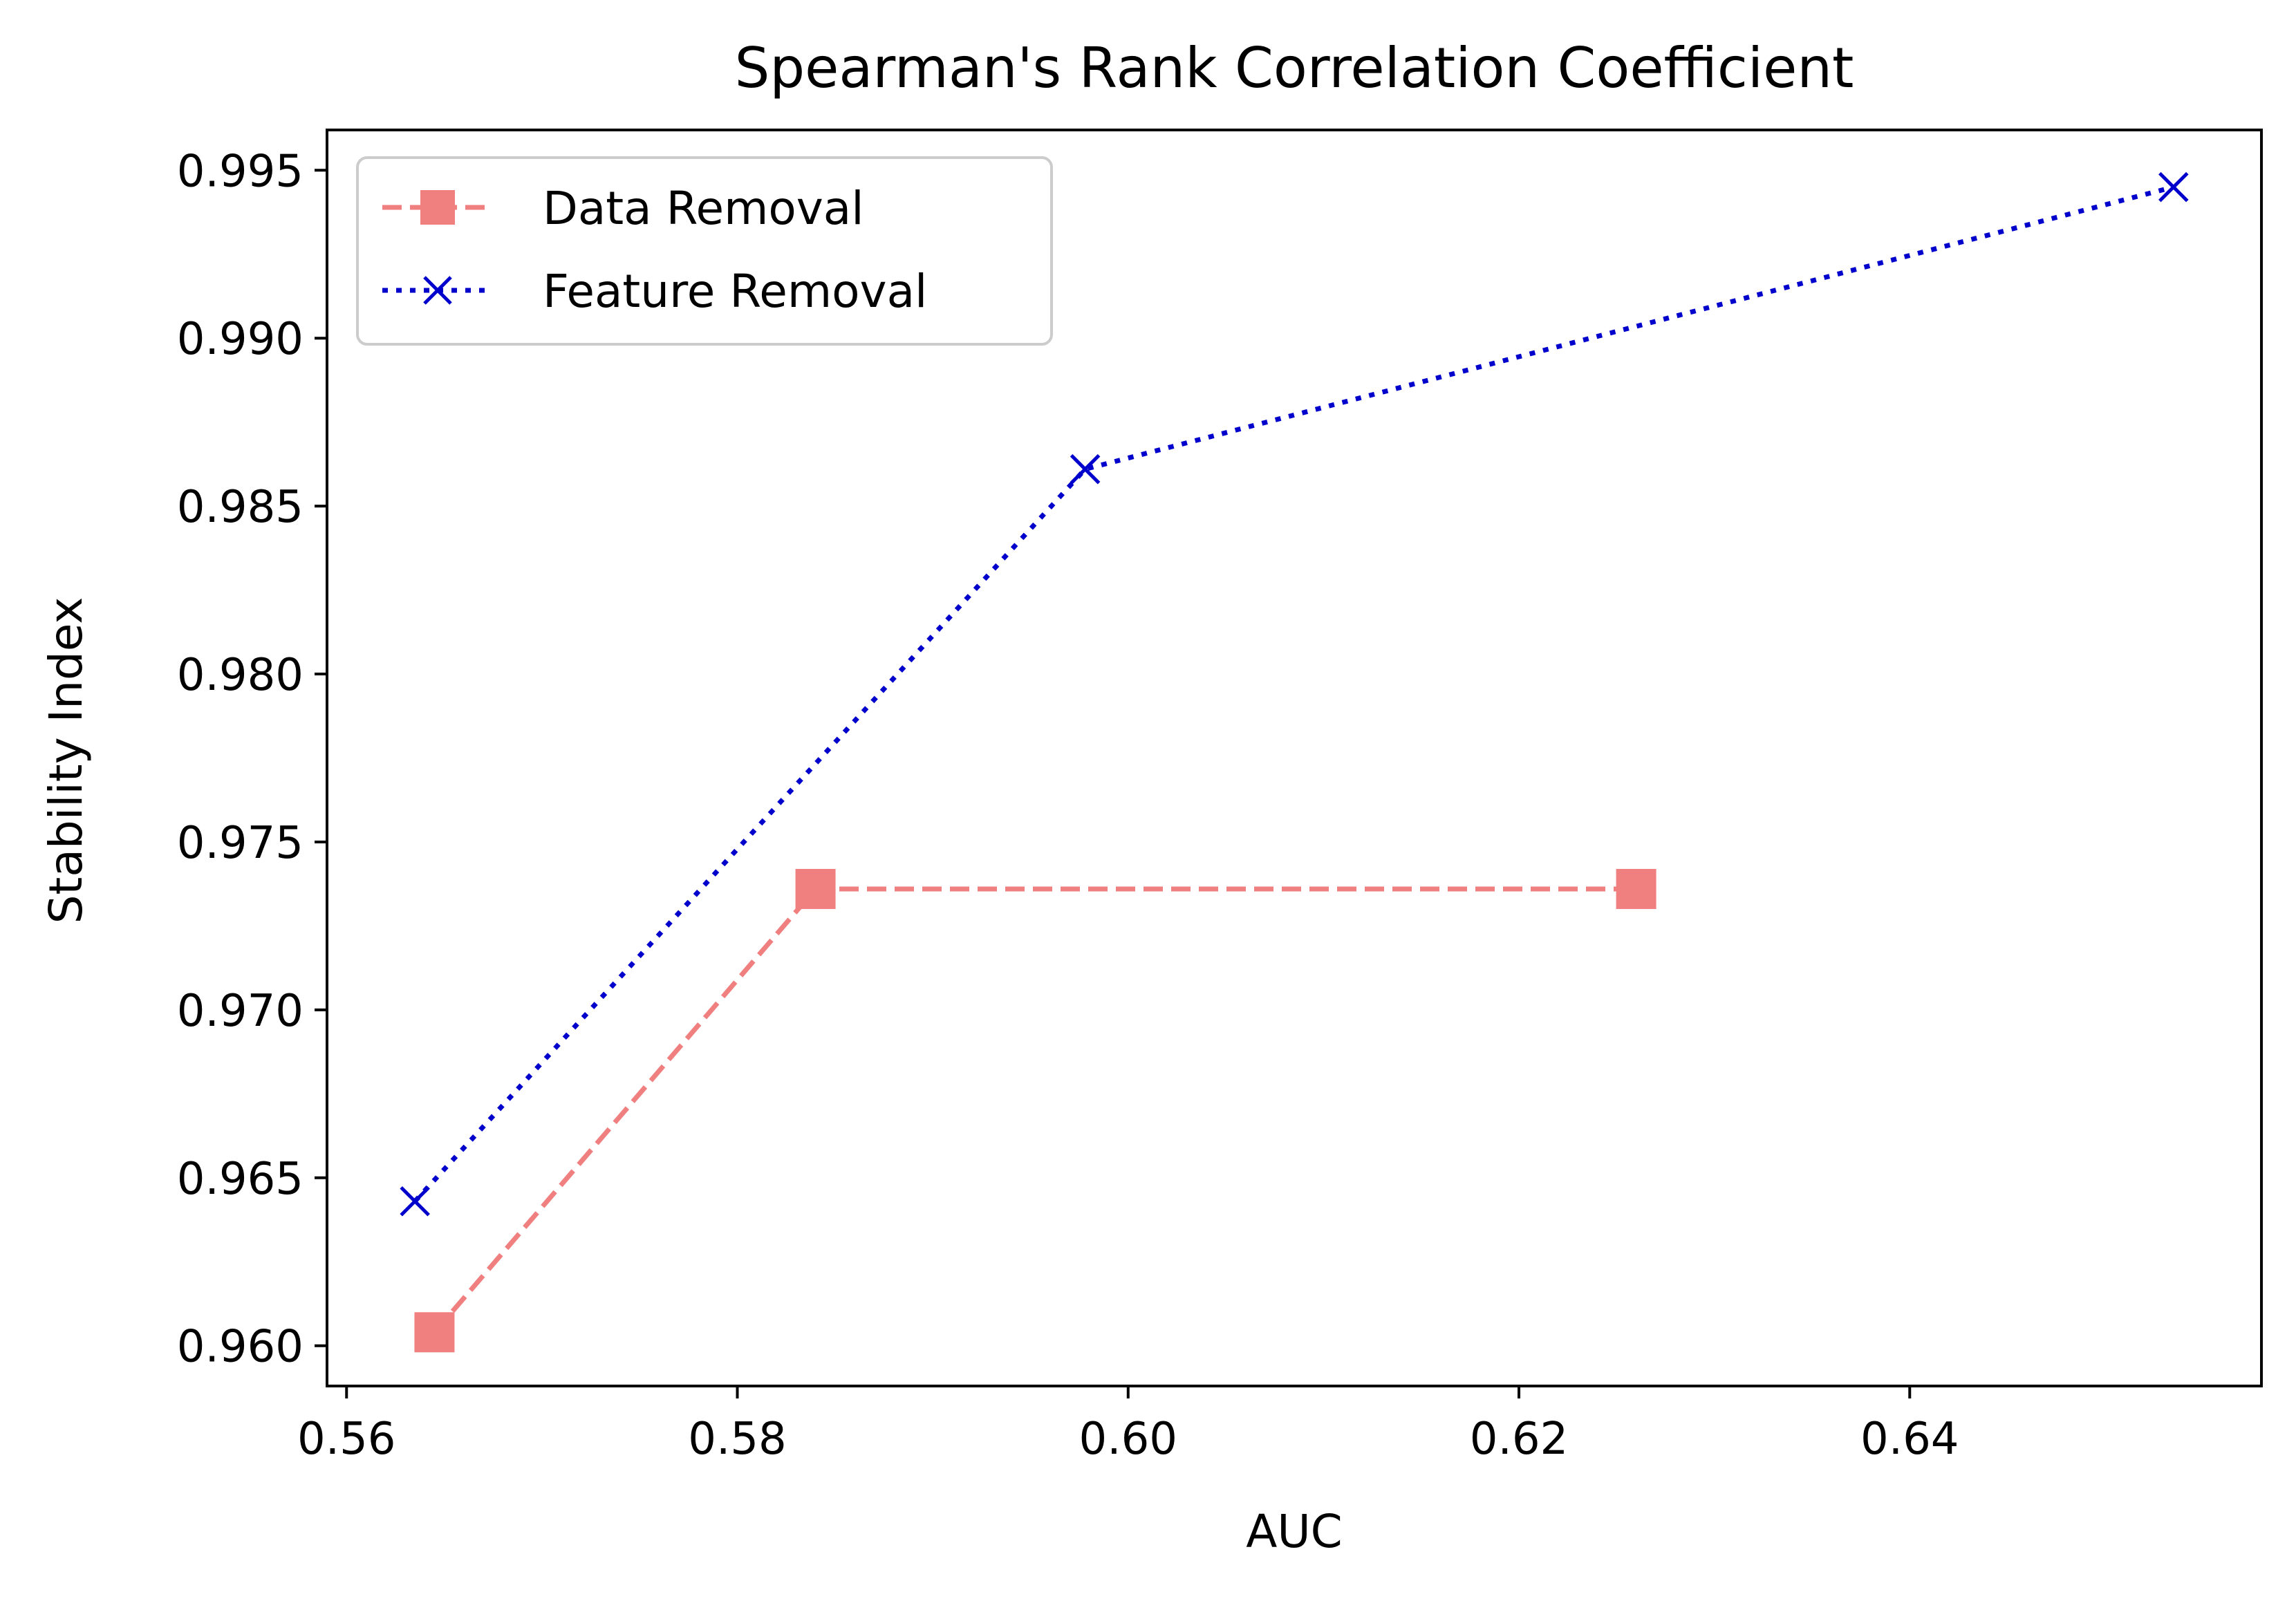 The height and width of the screenshot is (1601, 2296). What do you see at coordinates (252, 759) in the screenshot?
I see `y-axis-ticks: 0.960 0.965 0.970 0.975 0.980 0.985 0.990 0.995` at bounding box center [252, 759].